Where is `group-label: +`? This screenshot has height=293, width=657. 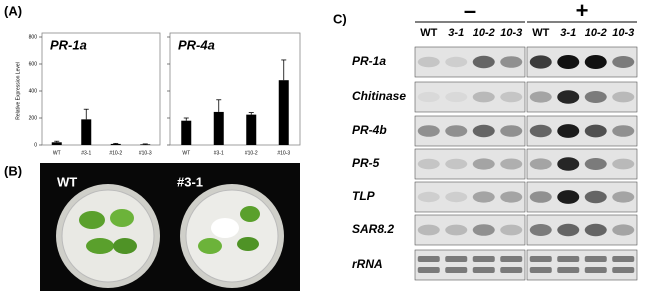 group-label: + is located at coordinates (582, 11).